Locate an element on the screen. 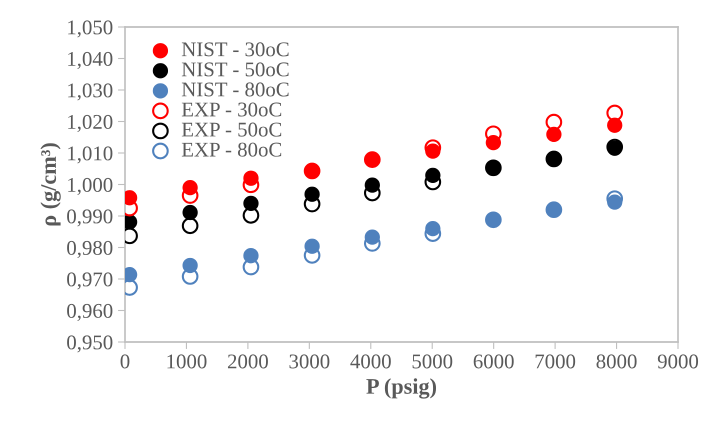 The height and width of the screenshot is (426, 703). y-tick-label: 1,050 is located at coordinates (90, 29).